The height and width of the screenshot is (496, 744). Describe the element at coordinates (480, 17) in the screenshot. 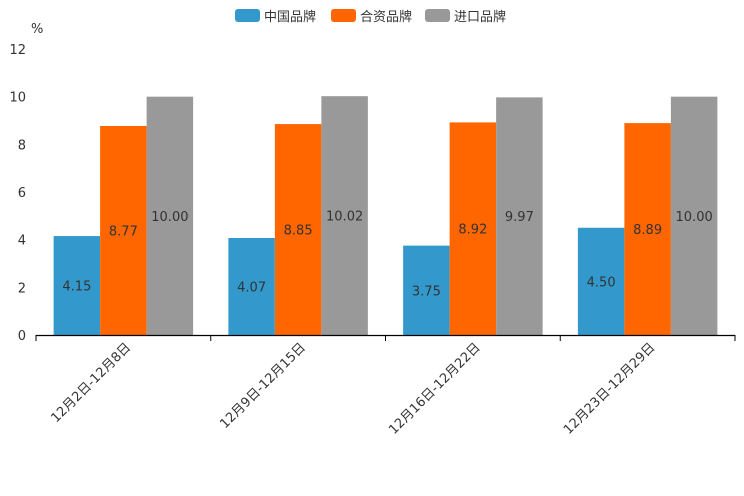

I see `legend-label: 进口品牌` at that location.